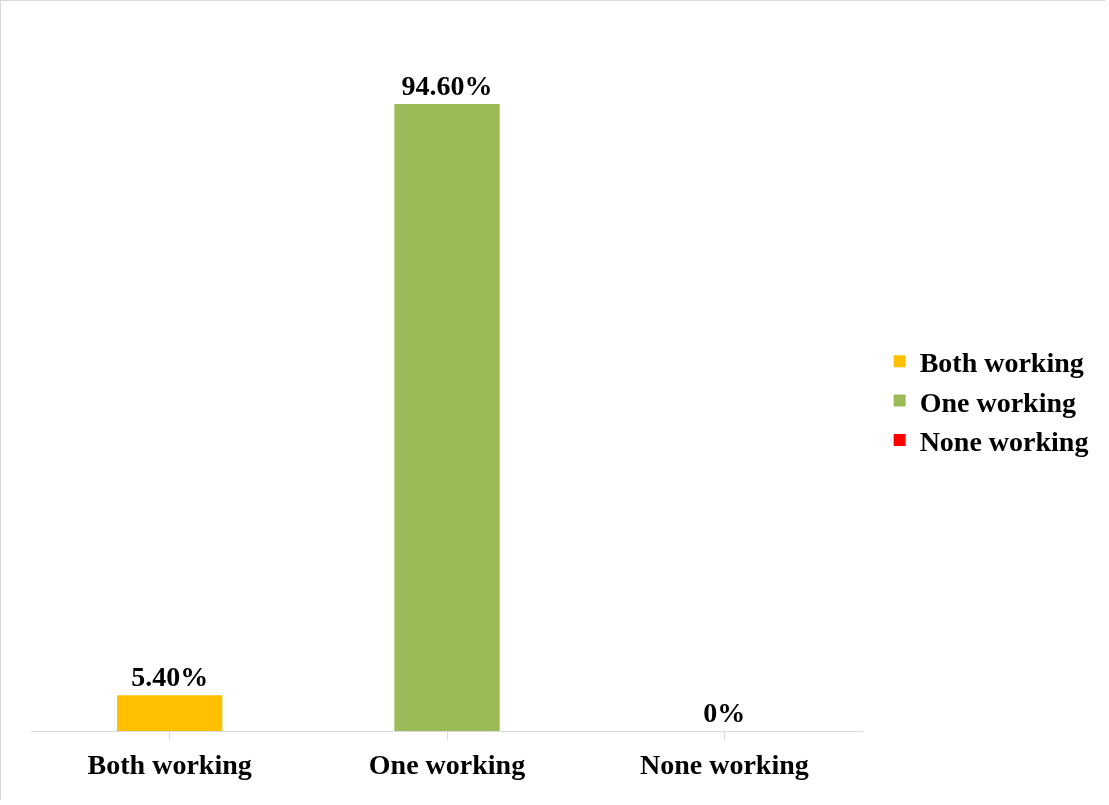 The image size is (1109, 805). Describe the element at coordinates (170, 677) in the screenshot. I see `data-label: 5.40%` at that location.